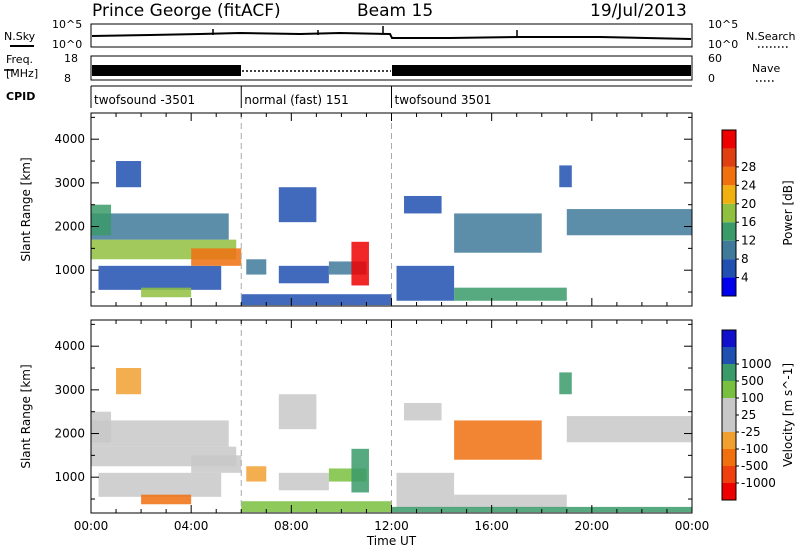  Describe the element at coordinates (166, 70) in the screenshot. I see `freq-band-left` at that location.